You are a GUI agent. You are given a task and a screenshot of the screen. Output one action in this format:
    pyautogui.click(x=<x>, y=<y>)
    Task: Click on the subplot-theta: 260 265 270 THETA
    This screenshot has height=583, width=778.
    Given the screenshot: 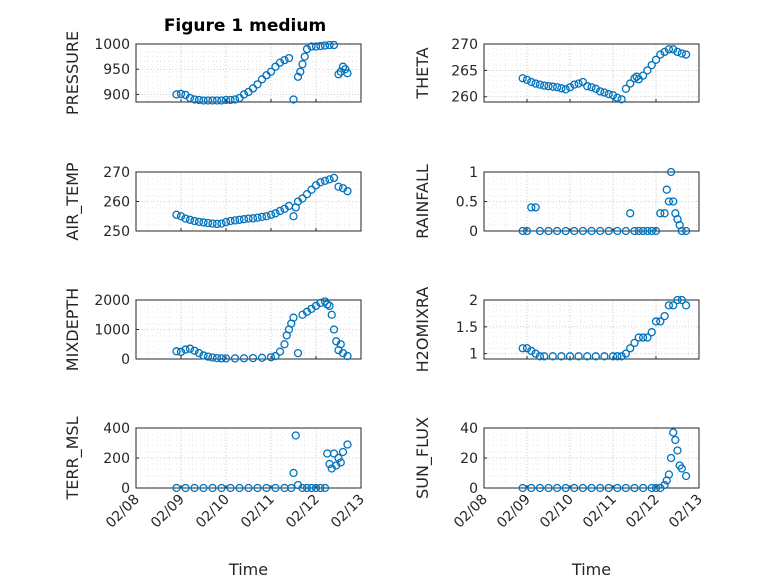 What is the action you would take?
    pyautogui.click(x=556, y=71)
    